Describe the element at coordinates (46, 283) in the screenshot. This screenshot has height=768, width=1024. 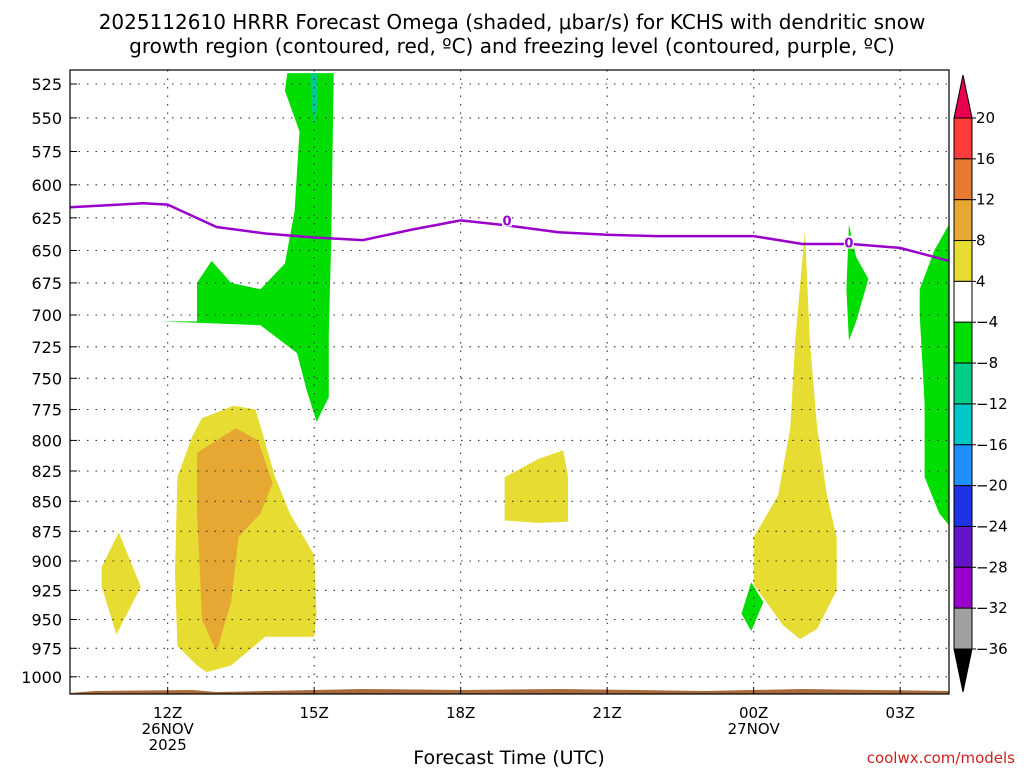
I see `ytick-label-675: 675` at that location.